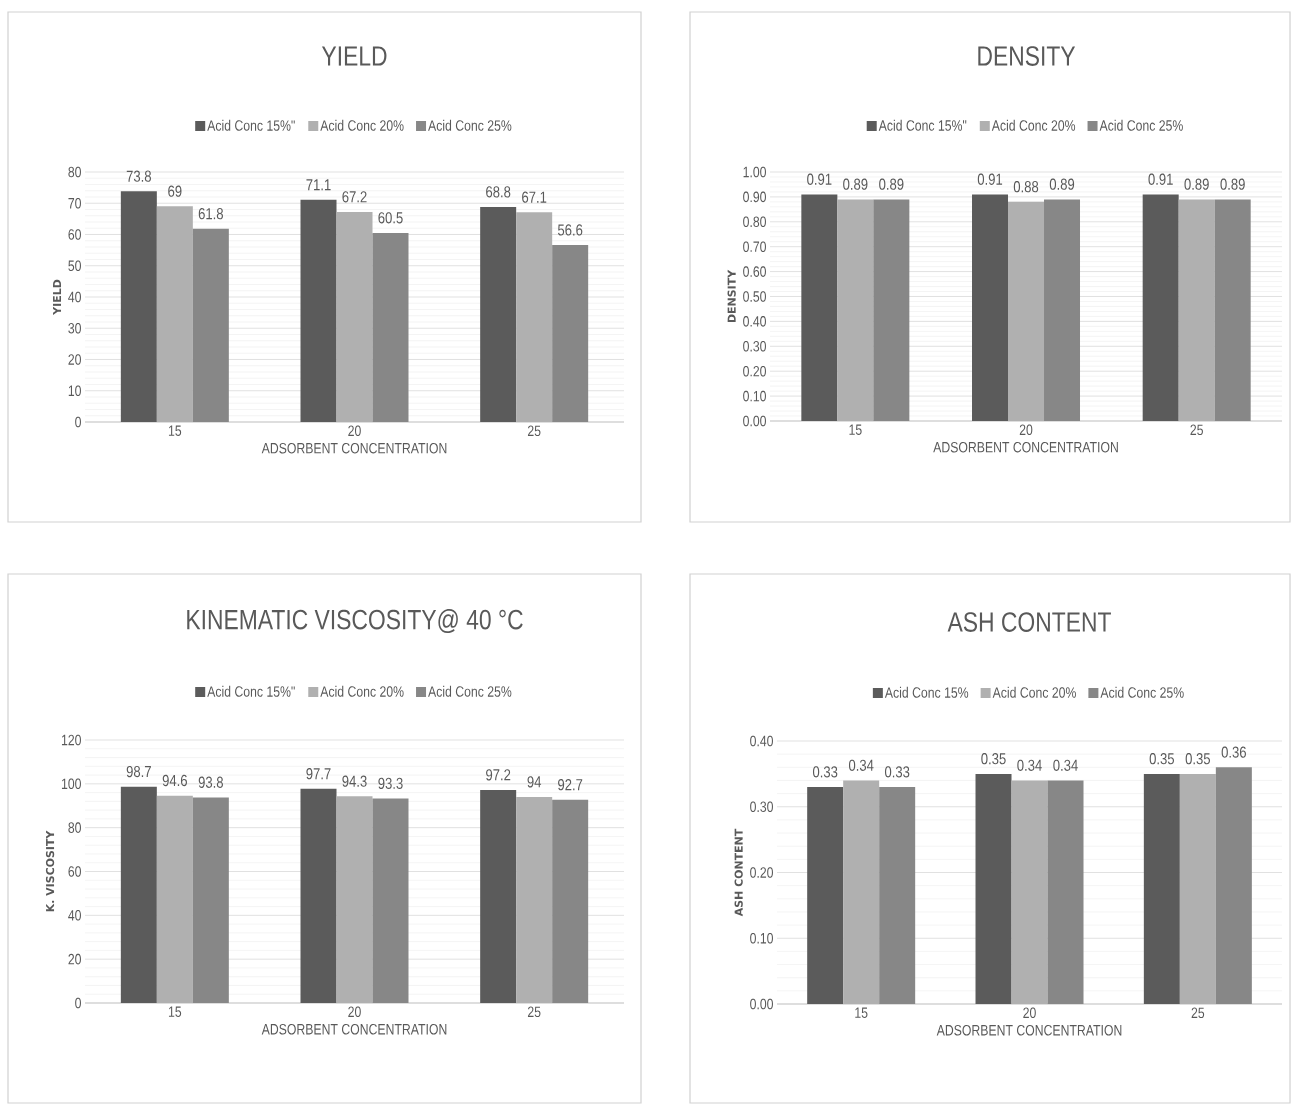  Describe the element at coordinates (57, 297) in the screenshot. I see `y-axis-title: YIELD` at that location.